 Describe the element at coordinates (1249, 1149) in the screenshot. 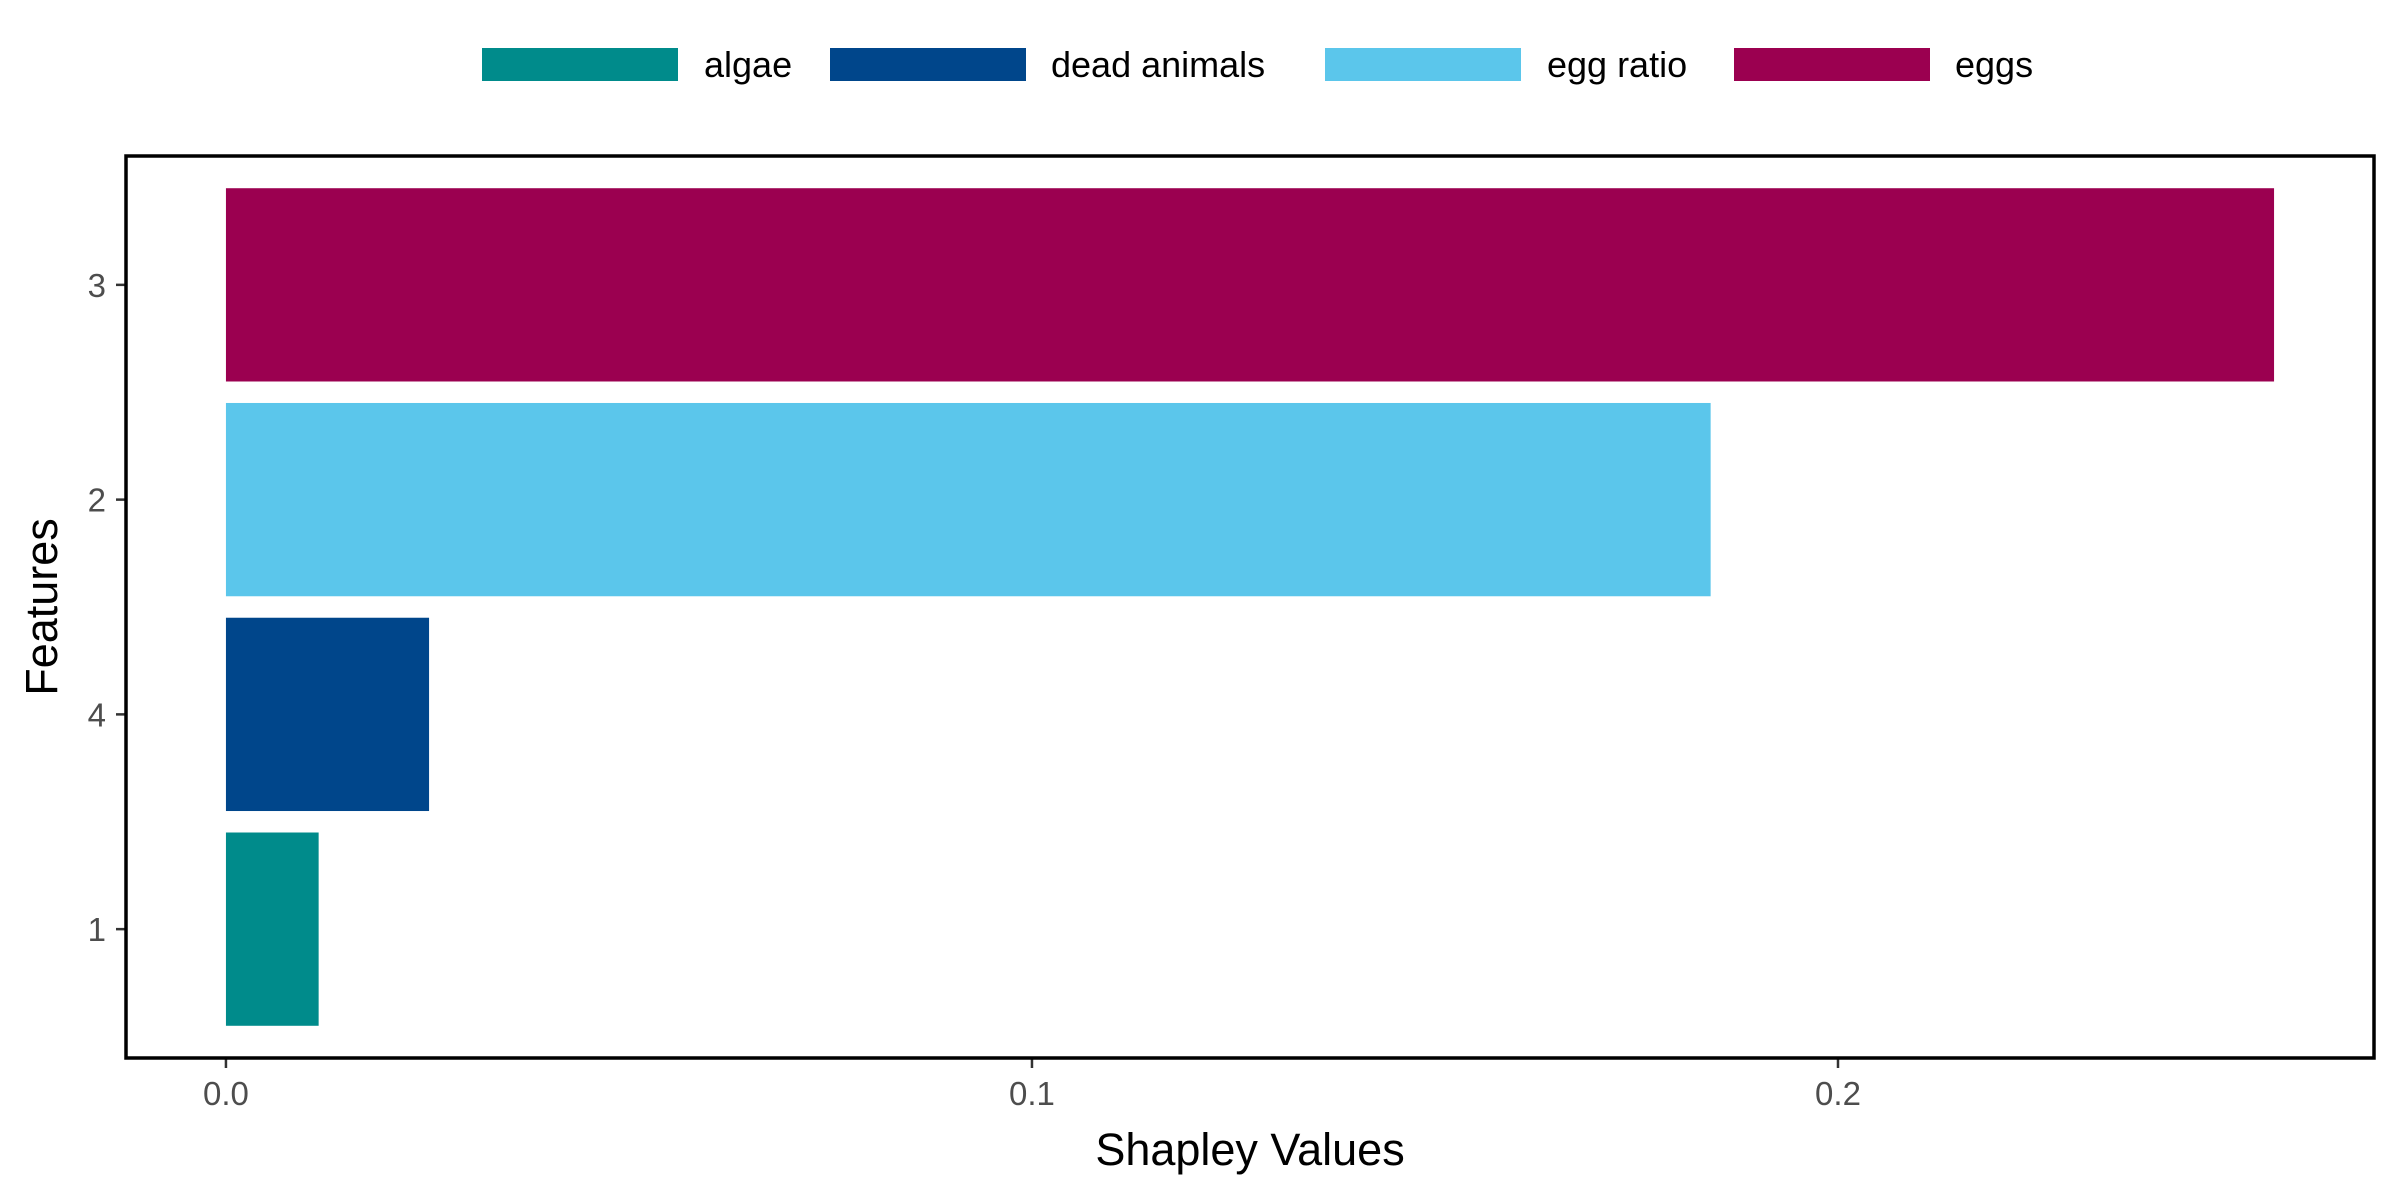

I see `x-axis-title: Shapley Values` at that location.